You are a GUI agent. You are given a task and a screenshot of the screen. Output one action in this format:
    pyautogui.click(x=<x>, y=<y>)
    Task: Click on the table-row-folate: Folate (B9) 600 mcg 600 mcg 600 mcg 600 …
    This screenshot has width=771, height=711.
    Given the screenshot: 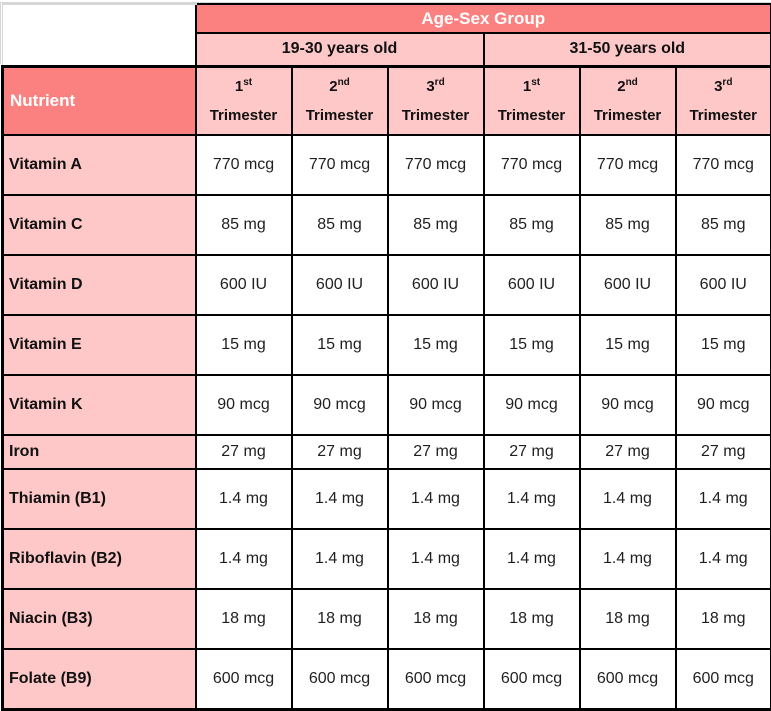 What is the action you would take?
    pyautogui.click(x=387, y=679)
    